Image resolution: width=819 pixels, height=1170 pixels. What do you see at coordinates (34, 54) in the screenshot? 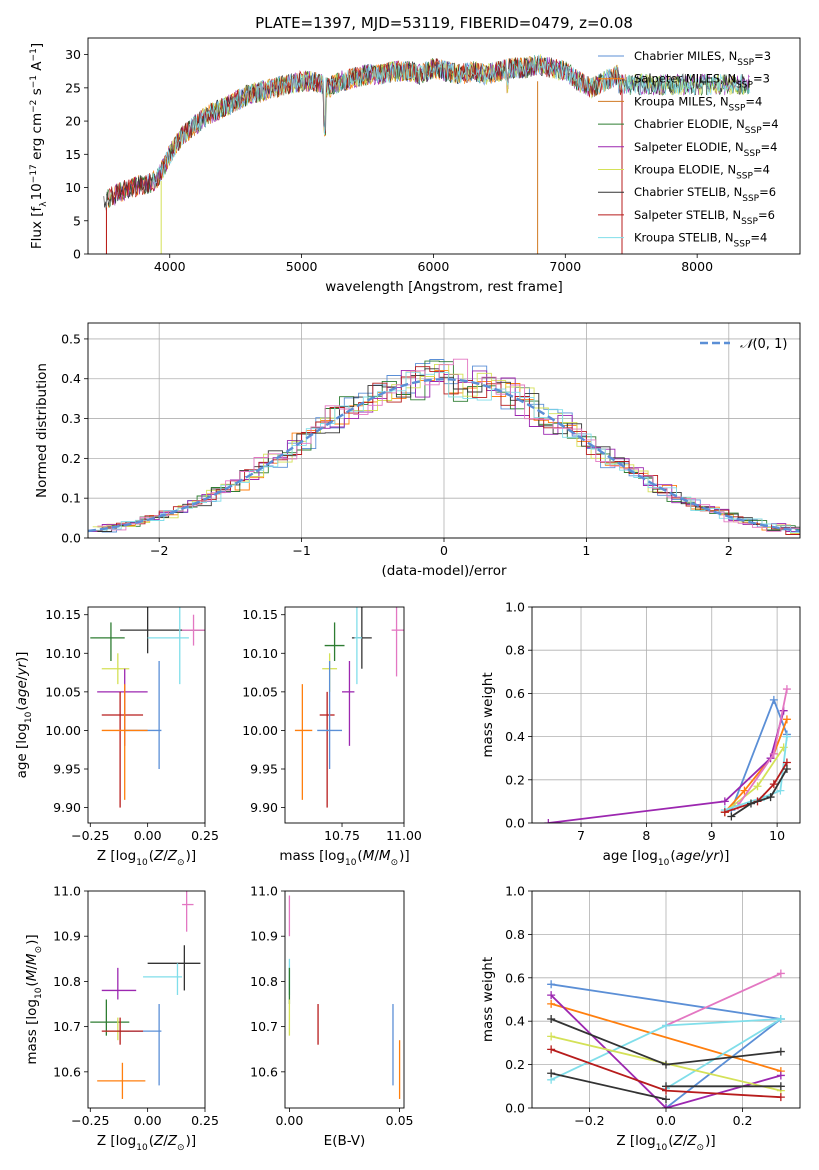
I see `label-part: −1` at bounding box center [34, 54].